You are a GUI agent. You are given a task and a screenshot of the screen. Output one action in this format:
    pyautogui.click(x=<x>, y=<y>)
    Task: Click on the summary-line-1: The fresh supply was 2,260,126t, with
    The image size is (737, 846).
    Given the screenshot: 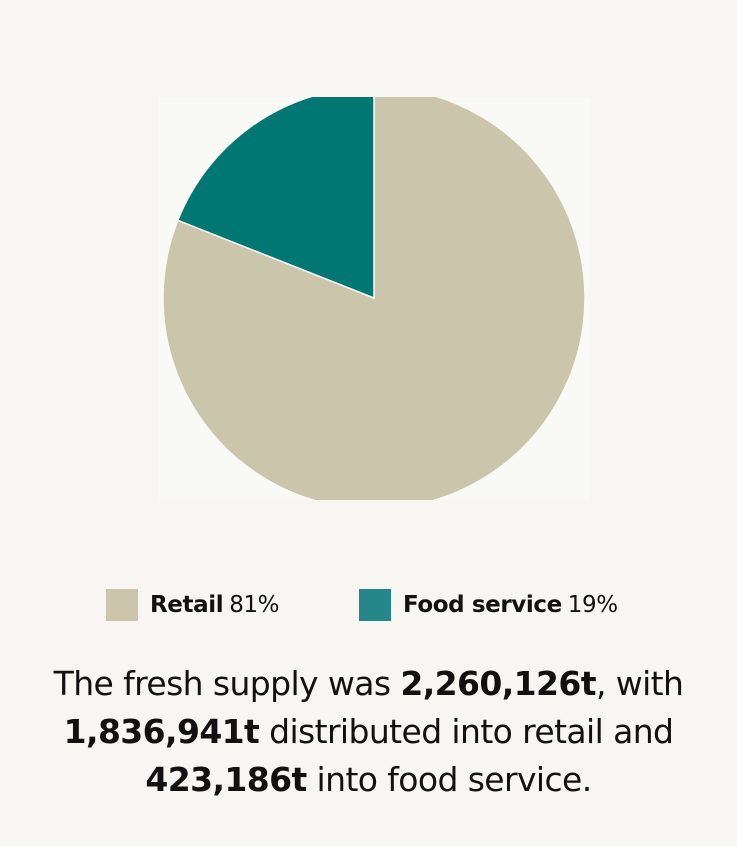 What is the action you would take?
    pyautogui.click(x=368, y=684)
    